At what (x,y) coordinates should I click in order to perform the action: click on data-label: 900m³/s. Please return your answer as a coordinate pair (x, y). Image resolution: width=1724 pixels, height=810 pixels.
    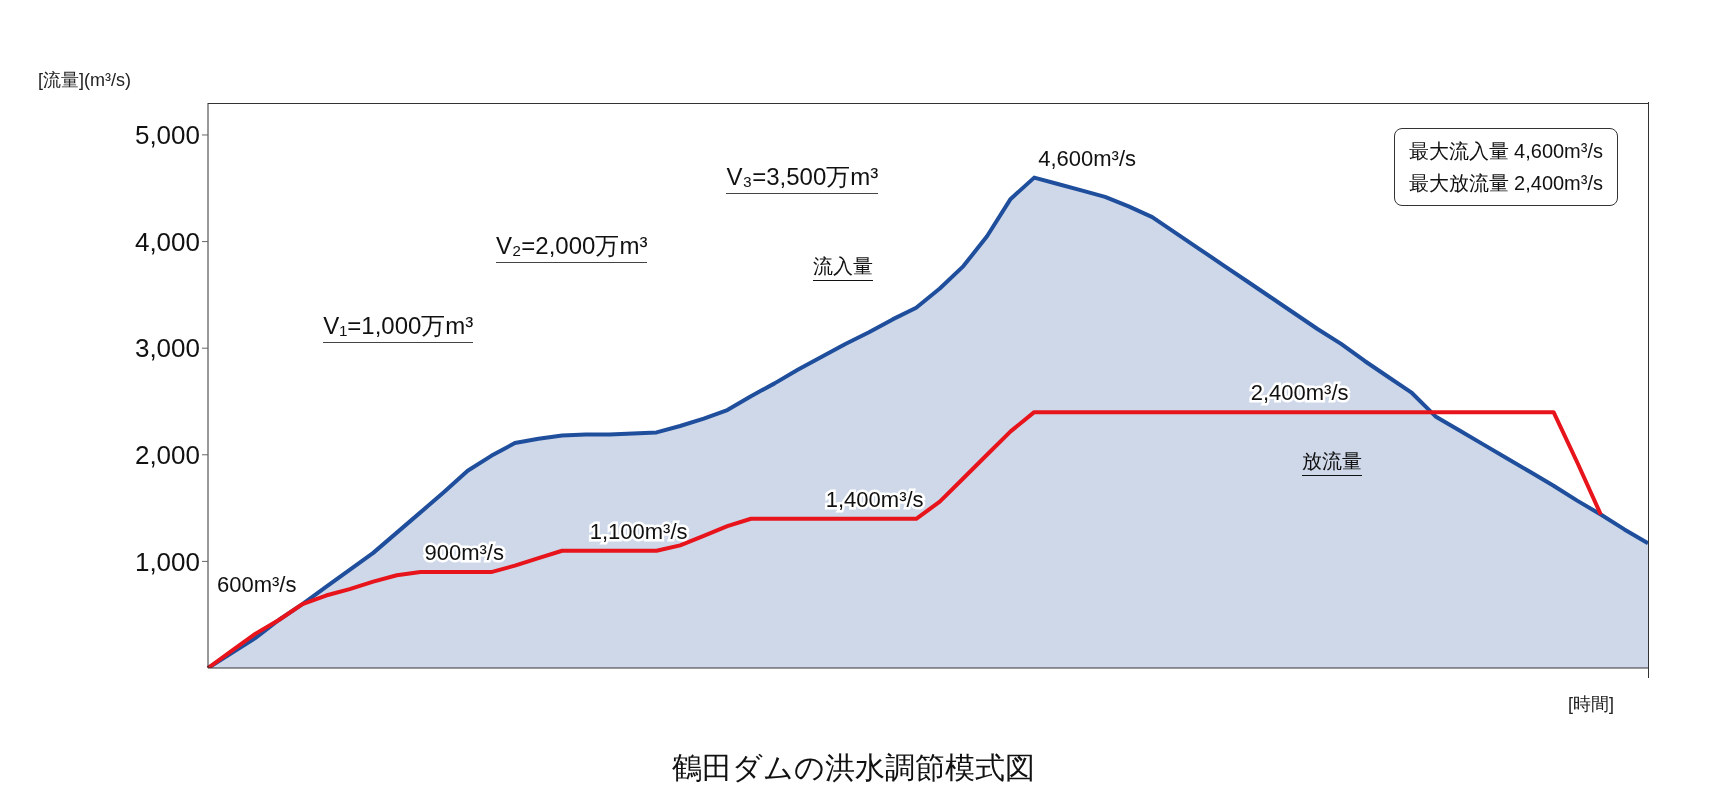
    Looking at the image, I should click on (464, 553).